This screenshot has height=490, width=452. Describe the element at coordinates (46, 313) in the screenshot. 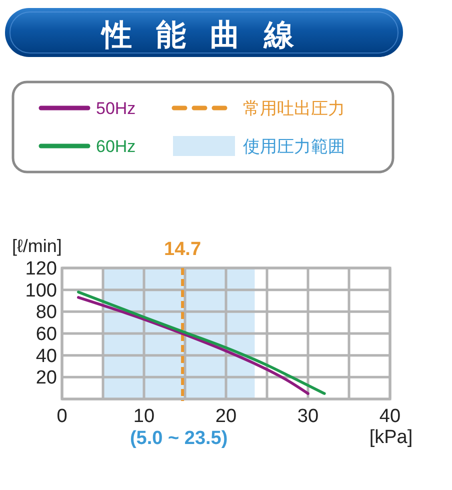

I see `y-tick-label: 80` at that location.